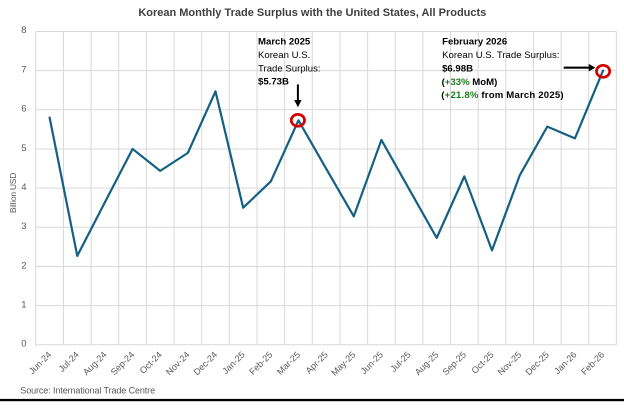  I want to click on svg-text: Trade Surplus:, so click(289, 68).